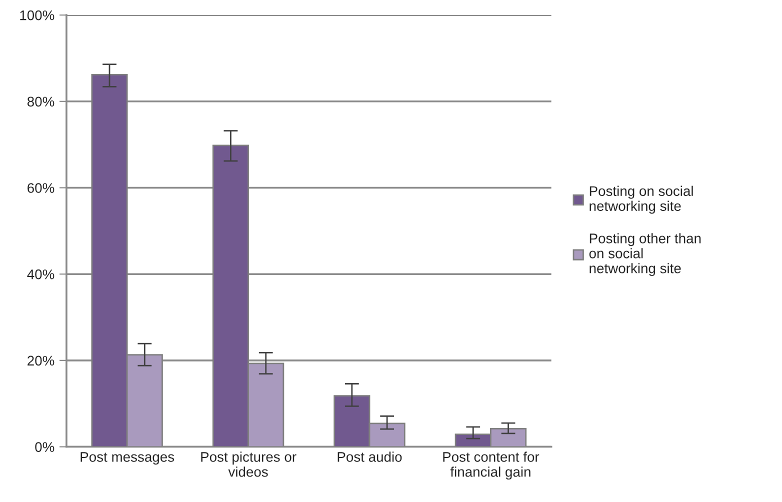 The image size is (782, 502). I want to click on x-tick-label: Post pictures or videos, so click(248, 464).